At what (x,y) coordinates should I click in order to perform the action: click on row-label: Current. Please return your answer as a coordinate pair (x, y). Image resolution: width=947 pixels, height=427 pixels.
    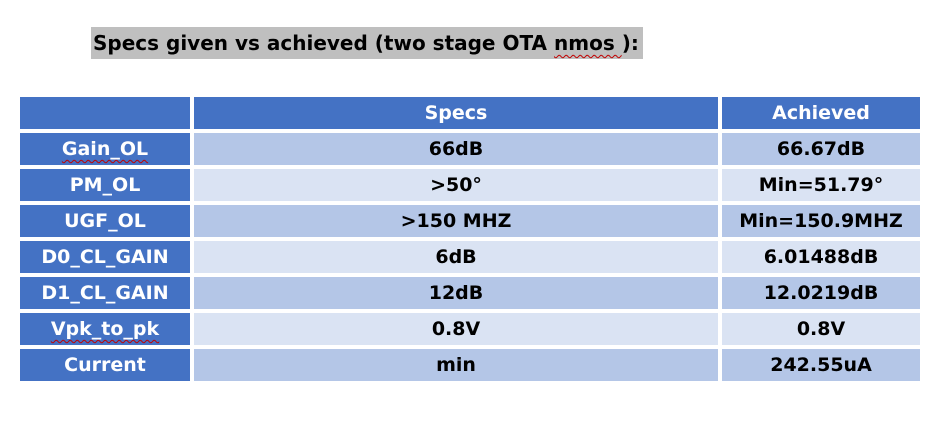
    Looking at the image, I should click on (105, 365).